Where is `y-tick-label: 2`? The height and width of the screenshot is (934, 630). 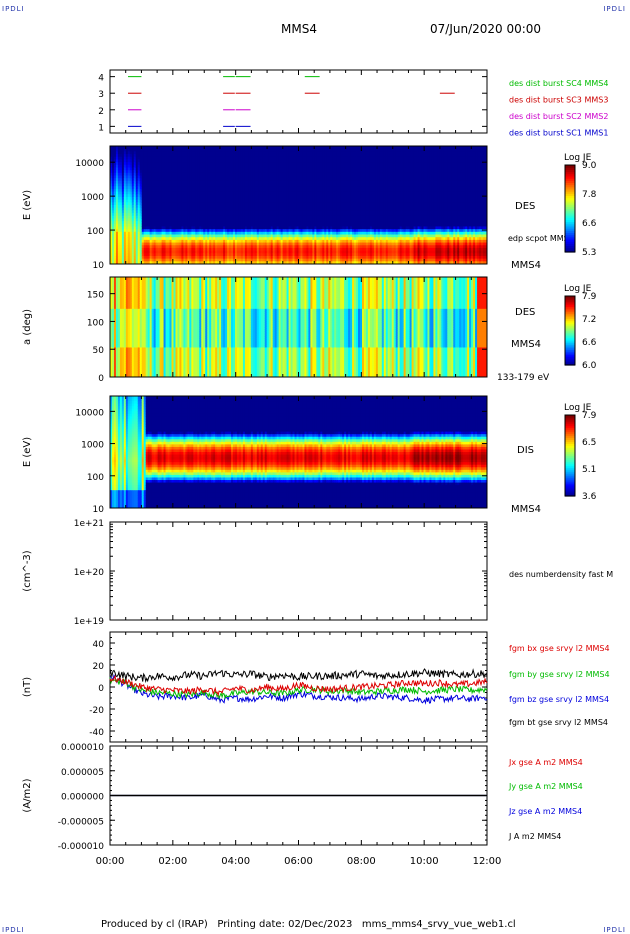
y-tick-label: 2 is located at coordinates (101, 112).